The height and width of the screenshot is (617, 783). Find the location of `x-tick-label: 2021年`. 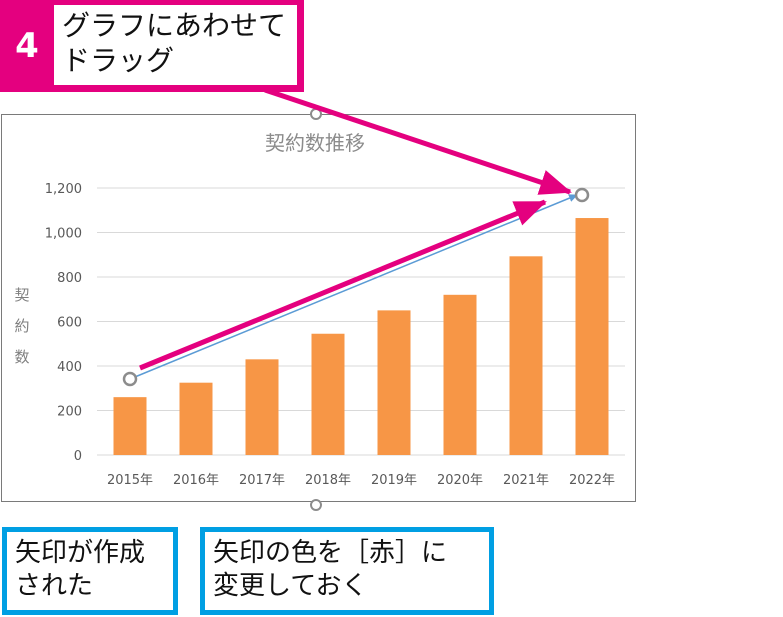

x-tick-label: 2021年 is located at coordinates (526, 480).